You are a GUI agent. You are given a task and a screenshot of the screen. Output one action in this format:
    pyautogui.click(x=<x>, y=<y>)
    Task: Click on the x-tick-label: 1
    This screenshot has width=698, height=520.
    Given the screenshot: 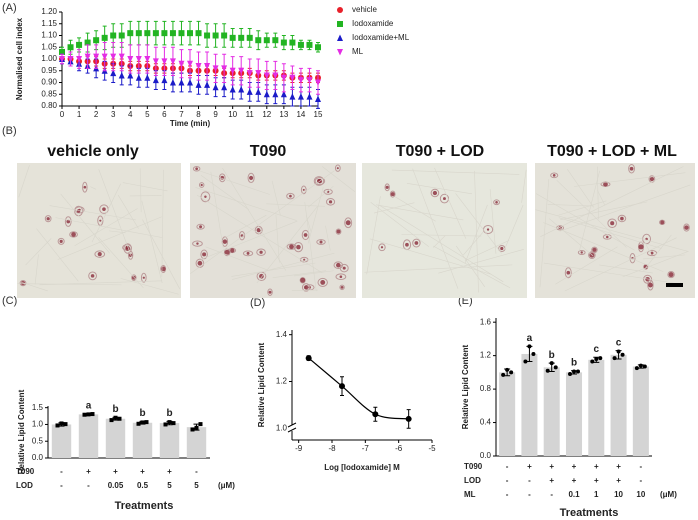 What is the action you would take?
    pyautogui.click(x=79, y=114)
    